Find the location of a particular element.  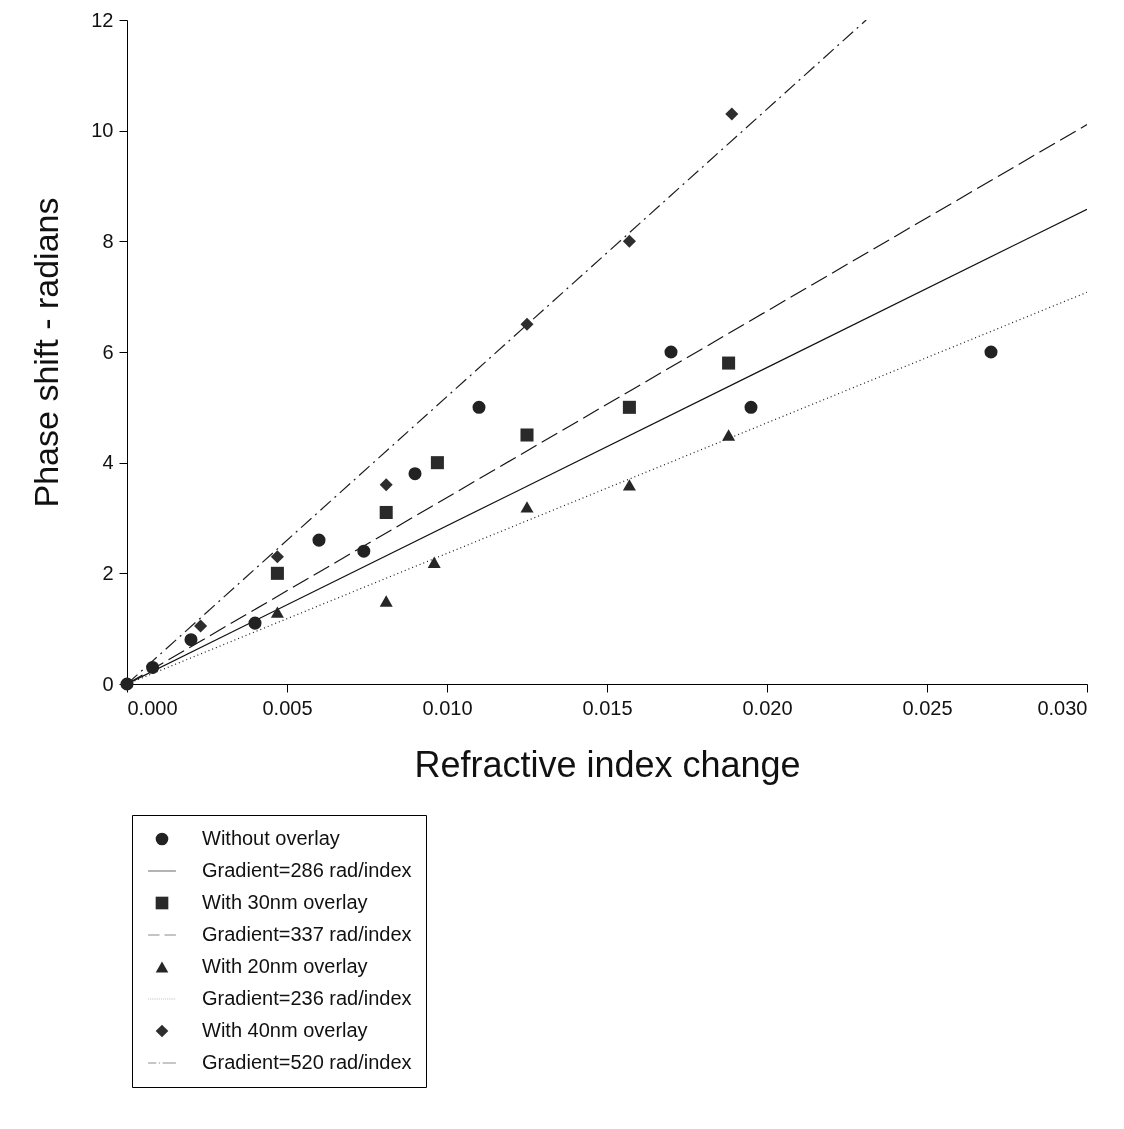

y-tick-label: 2 is located at coordinates (108, 572).